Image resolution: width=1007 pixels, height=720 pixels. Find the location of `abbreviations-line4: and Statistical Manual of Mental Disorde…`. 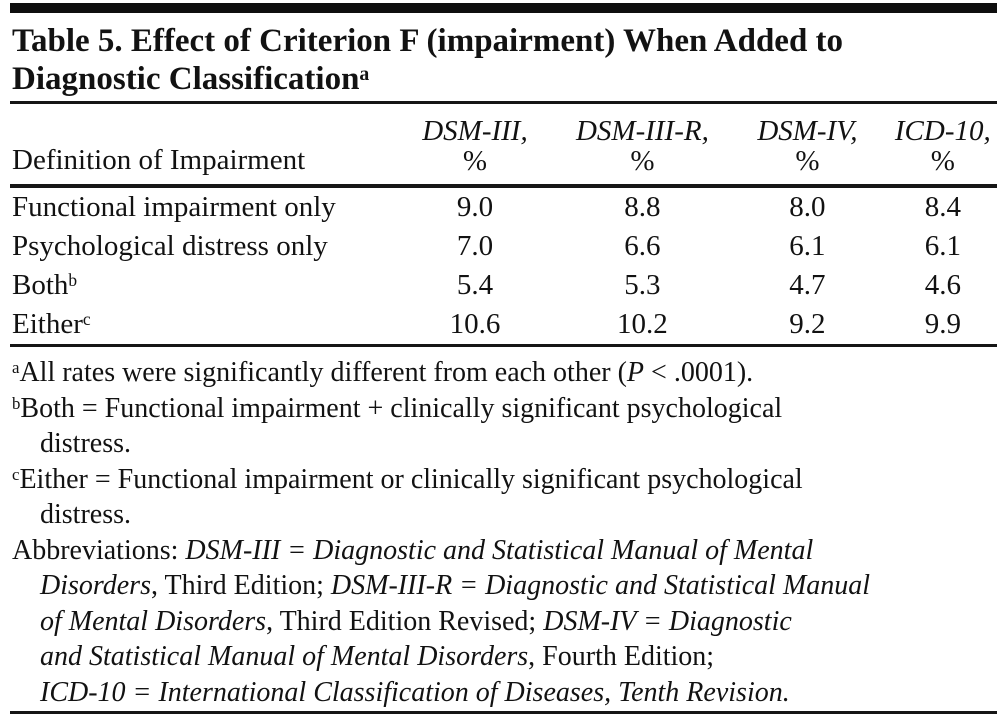

abbreviations-line4: and Statistical Manual of Mental Disorde… is located at coordinates (503, 657).